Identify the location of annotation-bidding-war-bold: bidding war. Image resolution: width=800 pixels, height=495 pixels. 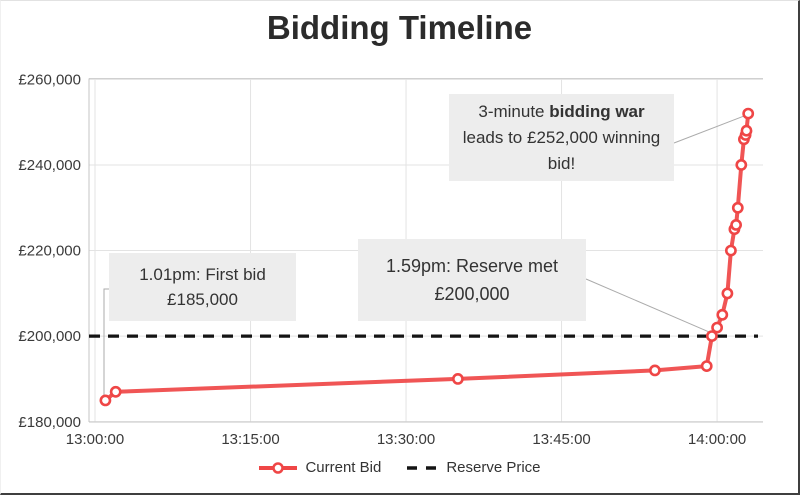
(597, 111).